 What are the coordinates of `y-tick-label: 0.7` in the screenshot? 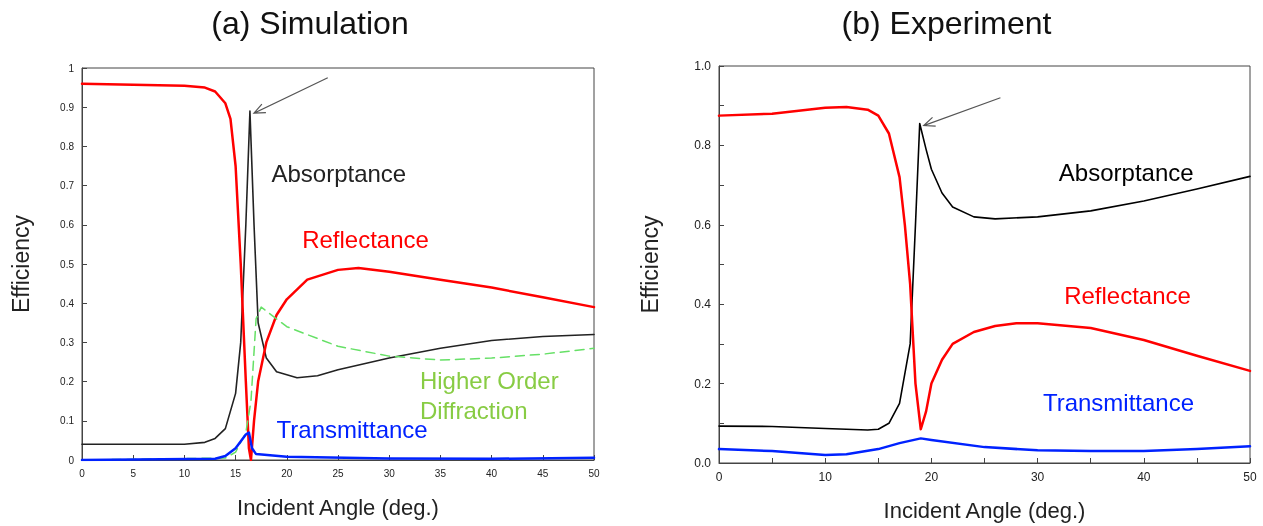 It's located at (67, 186).